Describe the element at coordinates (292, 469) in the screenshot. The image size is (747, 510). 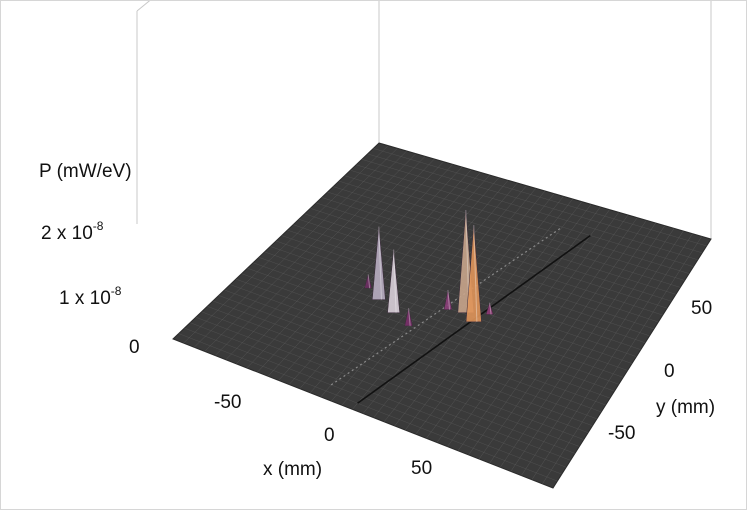
I see `x-axis-label: x (mm)` at that location.